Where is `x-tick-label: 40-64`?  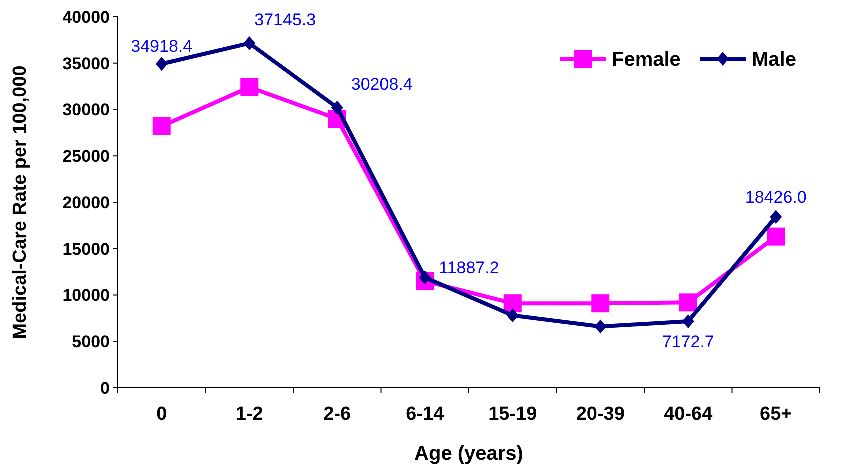
x-tick-label: 40-64 is located at coordinates (689, 414).